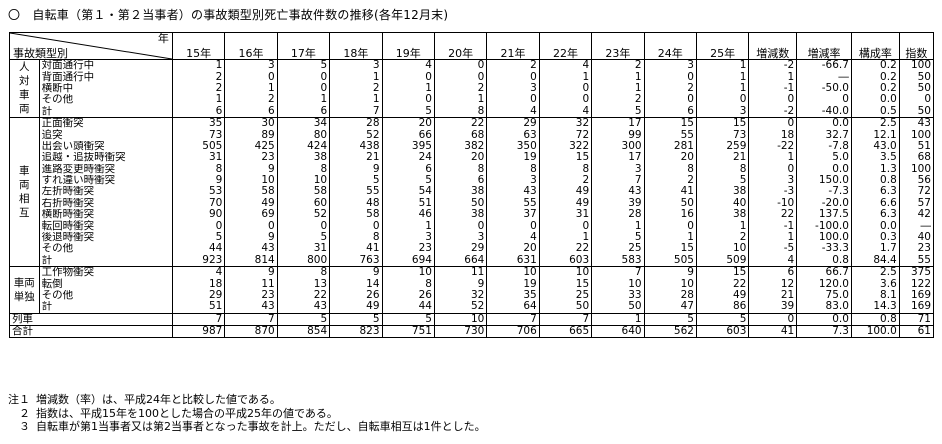  Describe the element at coordinates (618, 158) in the screenshot. I see `cell-value: 17` at that location.